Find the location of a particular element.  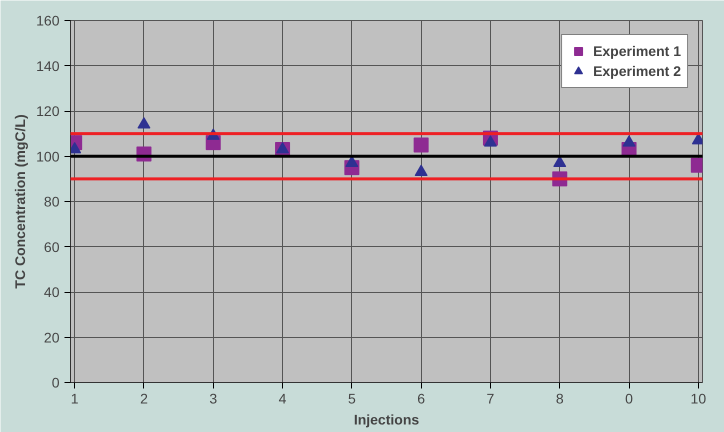

y-tick-label: 140 is located at coordinates (48, 66).